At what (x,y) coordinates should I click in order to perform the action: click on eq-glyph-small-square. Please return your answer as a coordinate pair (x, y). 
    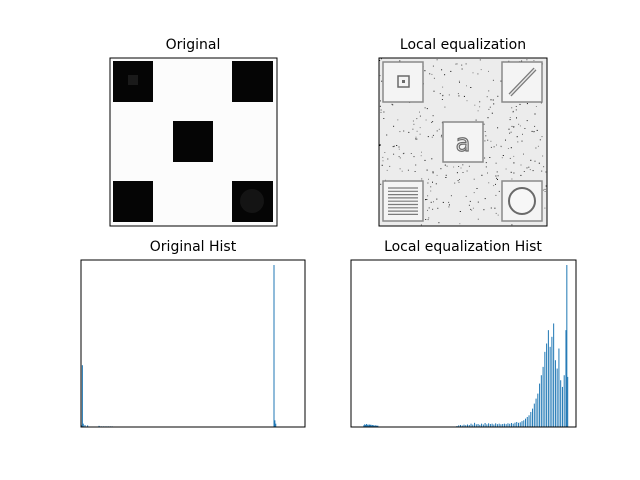
    Looking at the image, I should click on (403, 81).